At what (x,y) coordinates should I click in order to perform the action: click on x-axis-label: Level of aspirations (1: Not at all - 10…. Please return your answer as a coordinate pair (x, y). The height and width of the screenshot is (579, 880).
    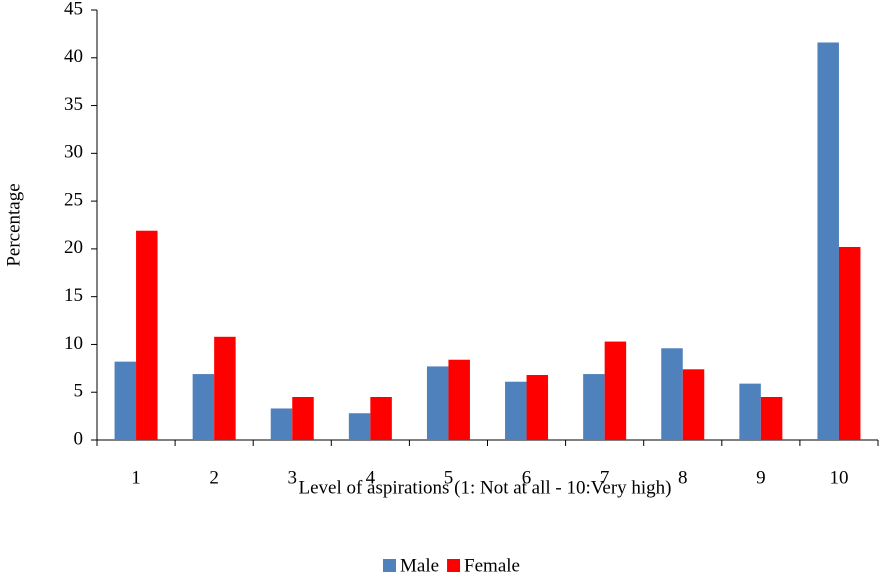
    Looking at the image, I should click on (484, 487).